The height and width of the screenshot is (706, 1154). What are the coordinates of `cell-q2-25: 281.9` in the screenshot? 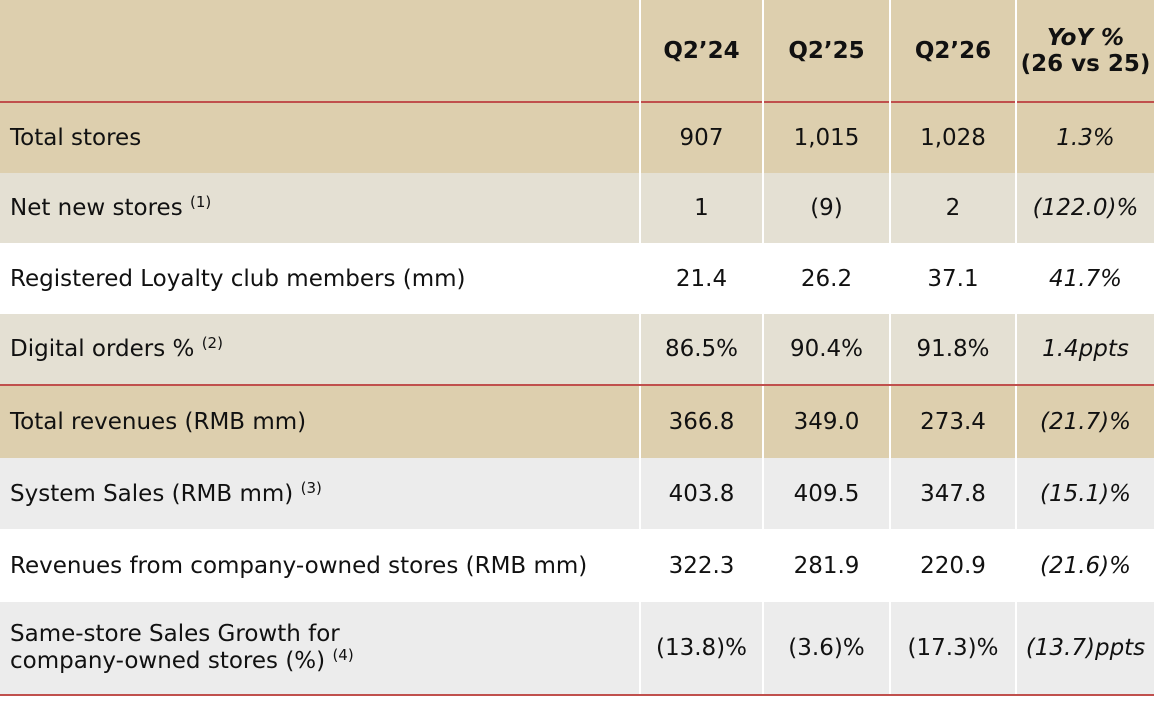 It's located at (826, 565).